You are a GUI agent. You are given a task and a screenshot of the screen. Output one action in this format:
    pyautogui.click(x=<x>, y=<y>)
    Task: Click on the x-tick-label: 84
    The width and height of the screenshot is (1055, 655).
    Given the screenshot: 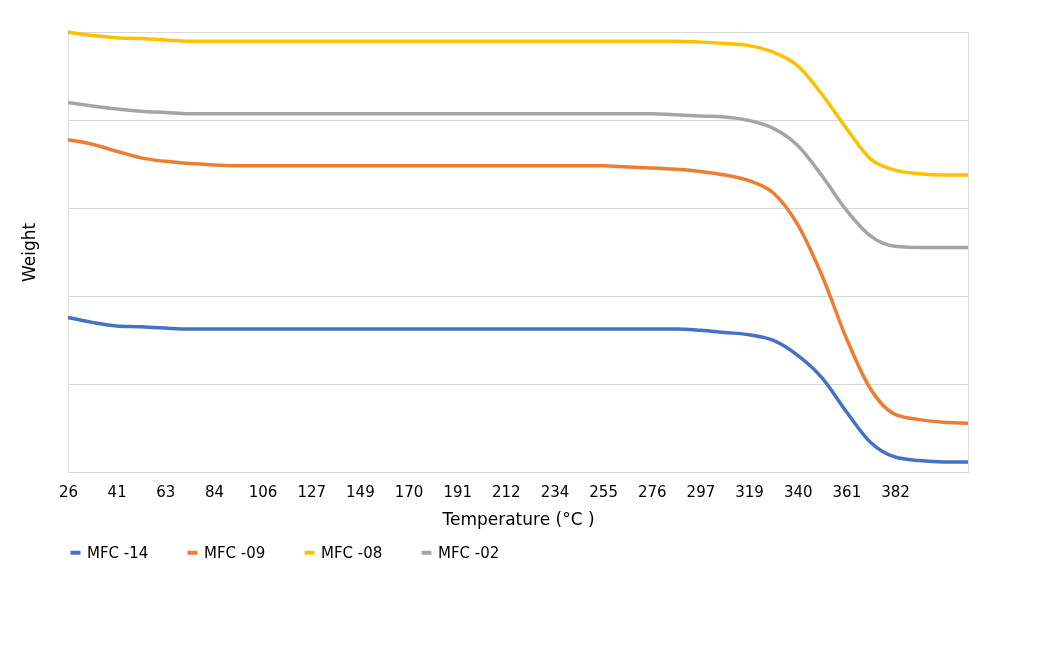 What is the action you would take?
    pyautogui.click(x=214, y=491)
    